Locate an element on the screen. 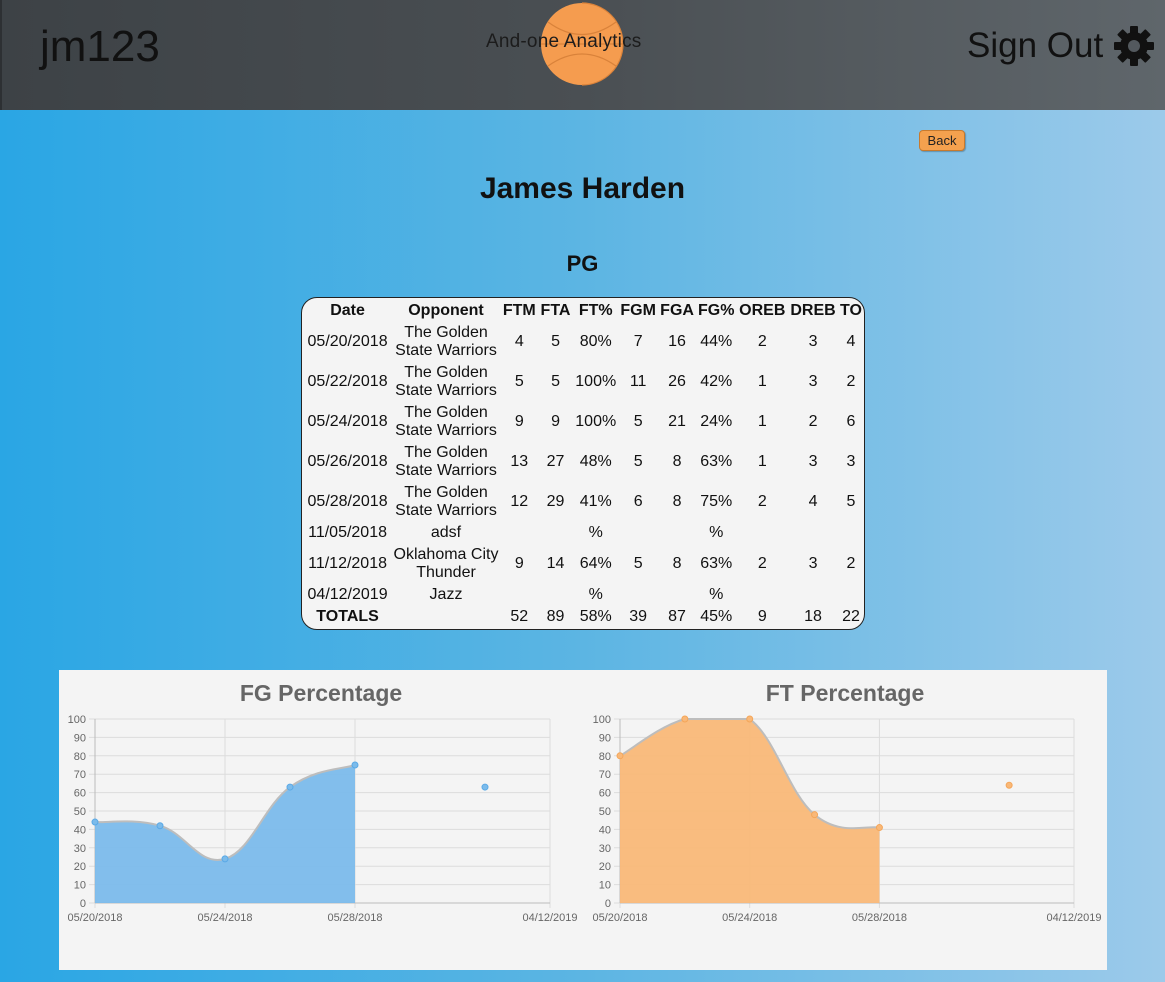  cell-to: 2 is located at coordinates (851, 381).